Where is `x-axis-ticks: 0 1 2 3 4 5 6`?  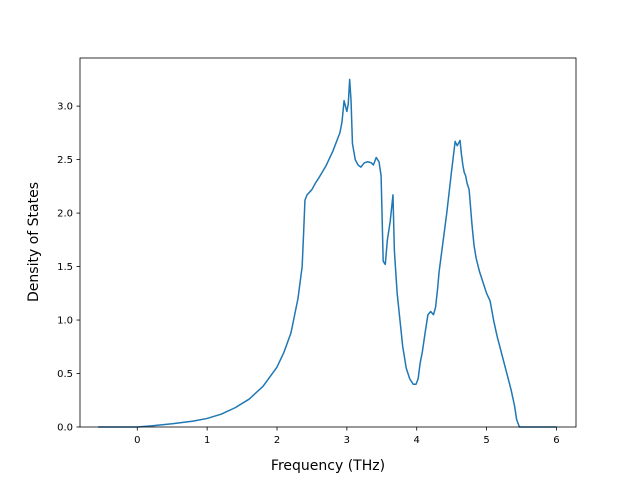
x-axis-ticks: 0 1 2 3 4 5 6 is located at coordinates (347, 436).